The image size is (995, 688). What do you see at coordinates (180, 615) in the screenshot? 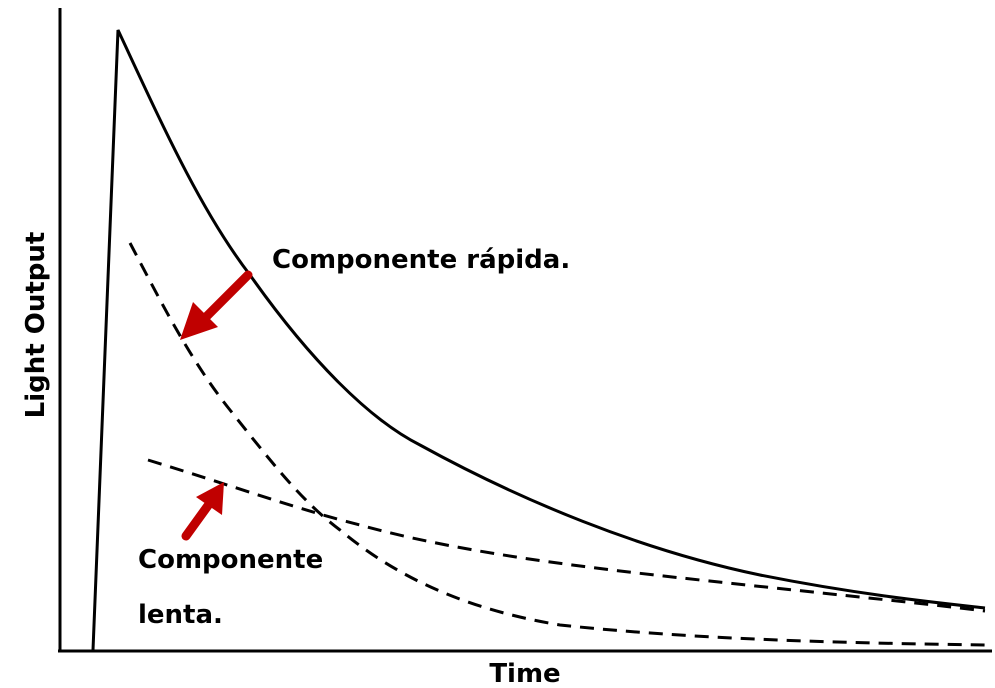
I see `annotation-slow-line: lenta.` at bounding box center [180, 615].